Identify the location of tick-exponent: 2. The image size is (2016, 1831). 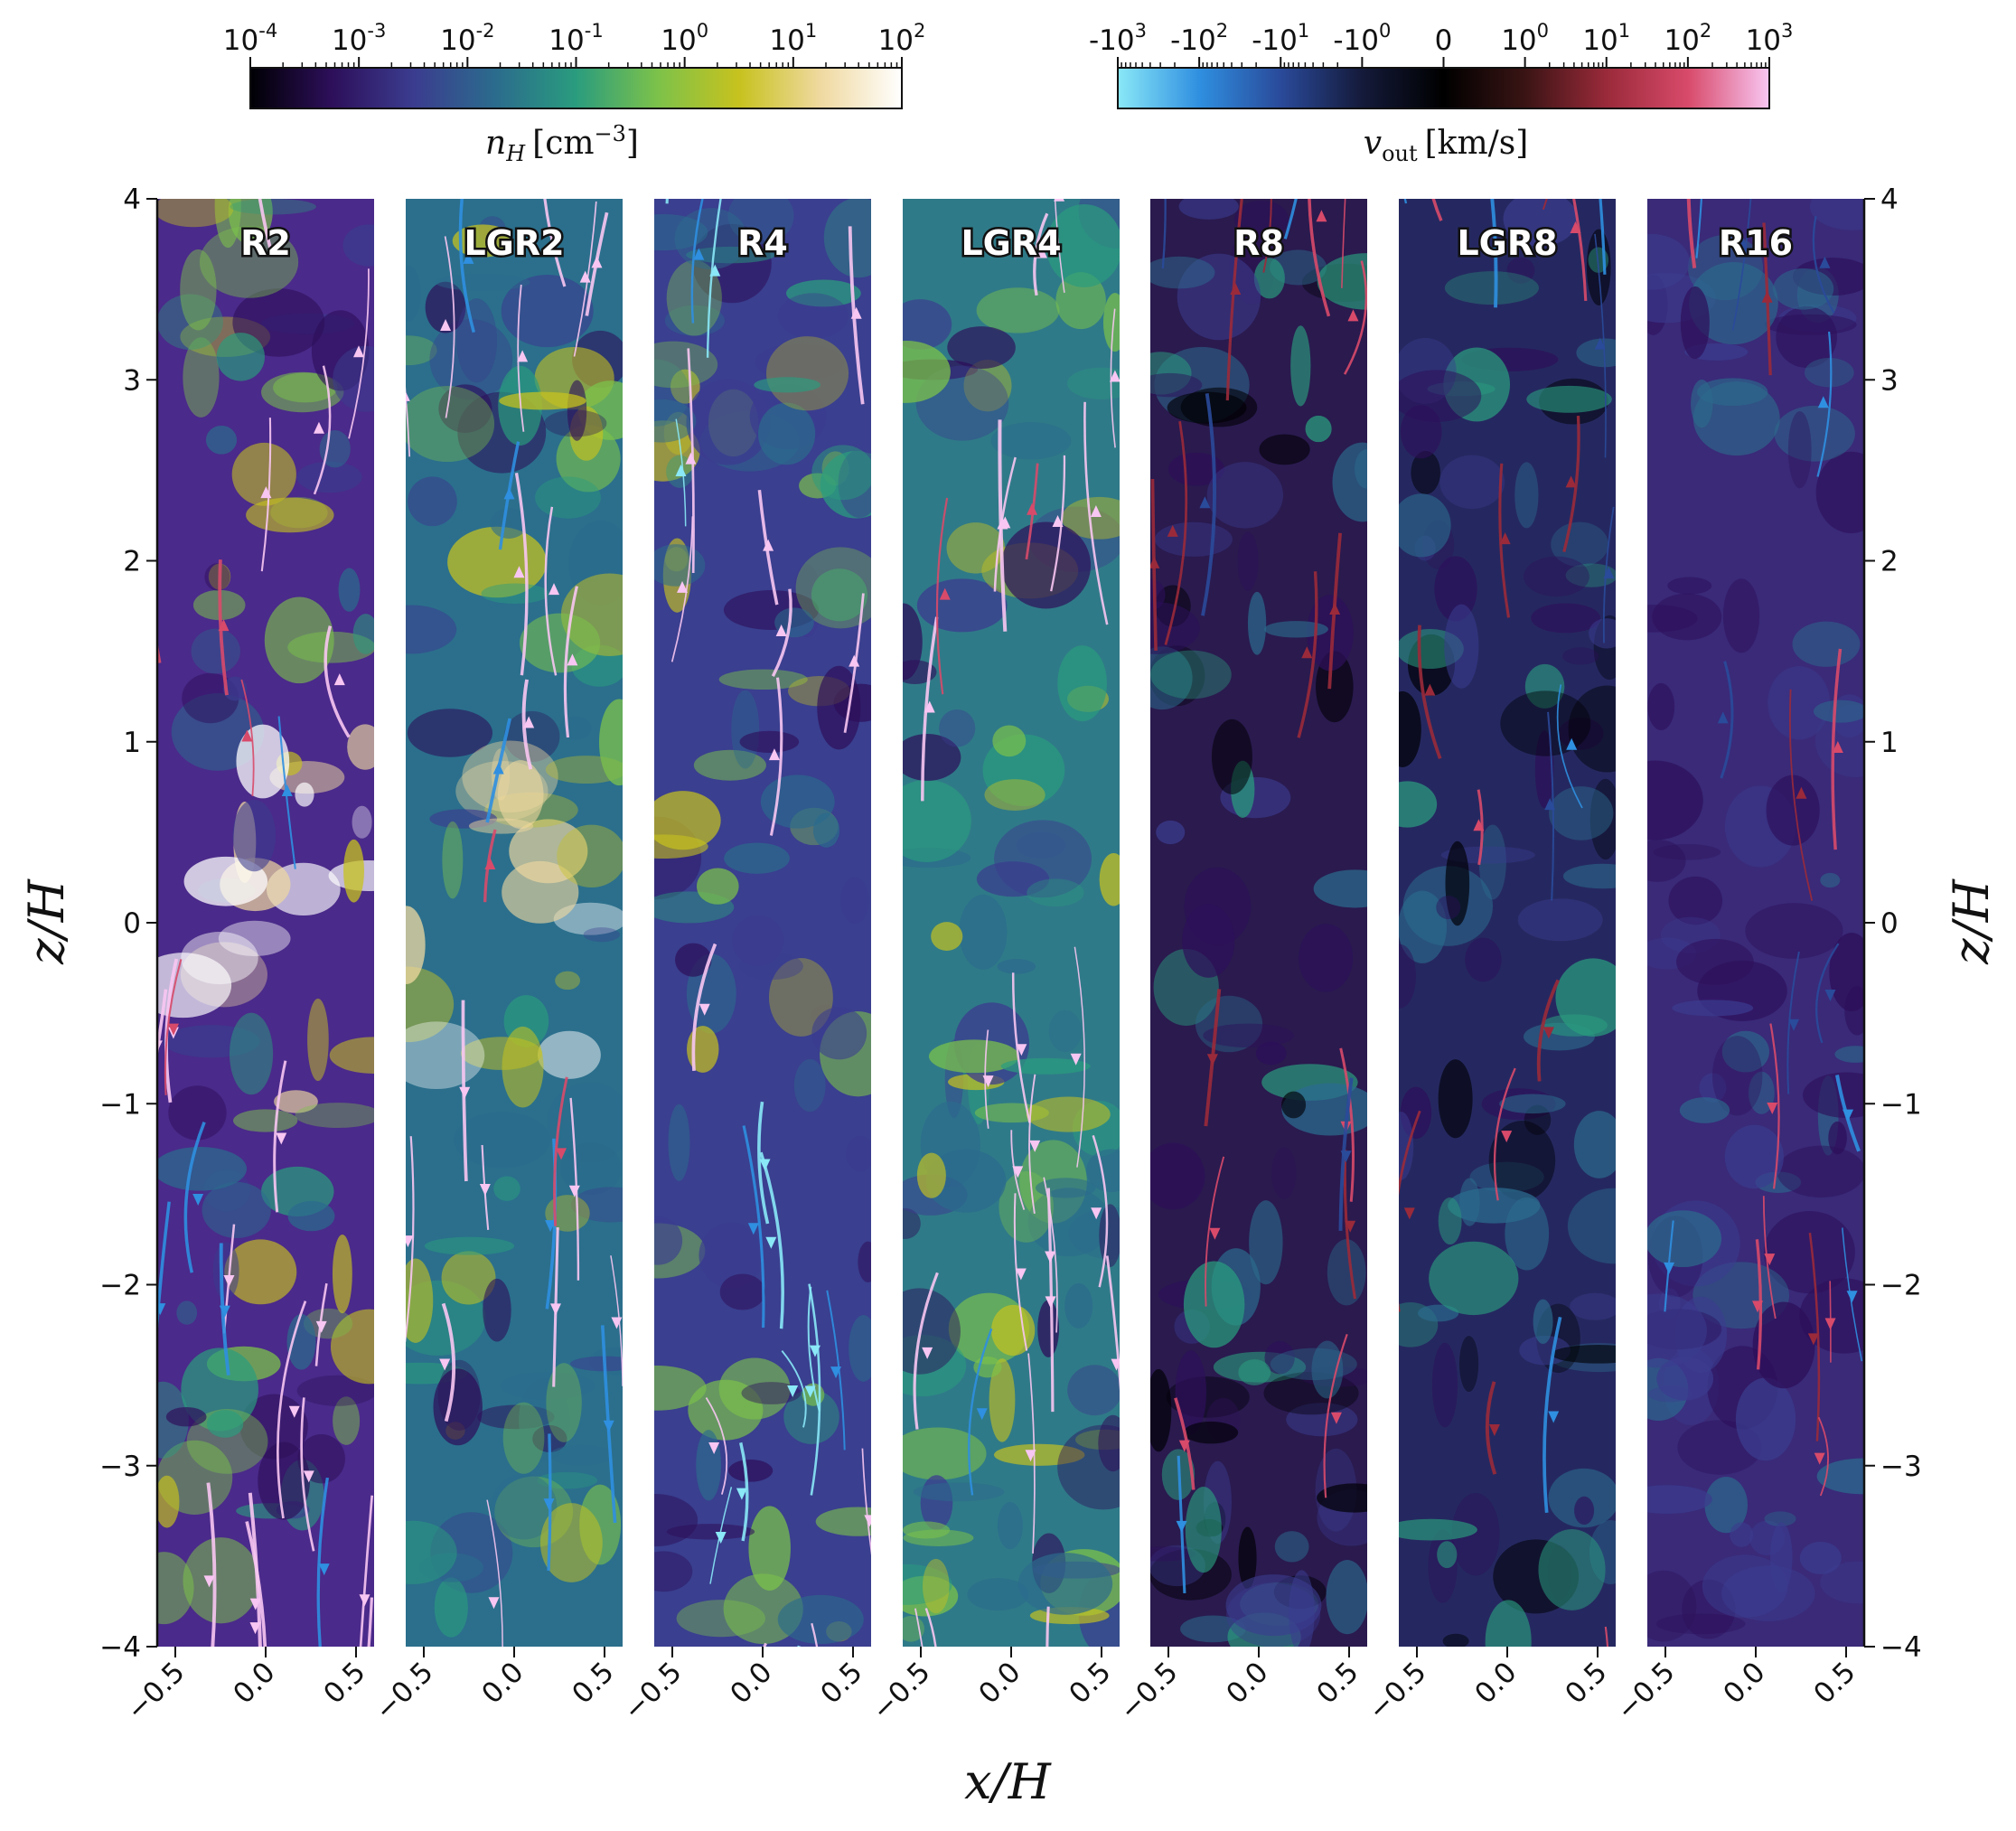
(920, 31).